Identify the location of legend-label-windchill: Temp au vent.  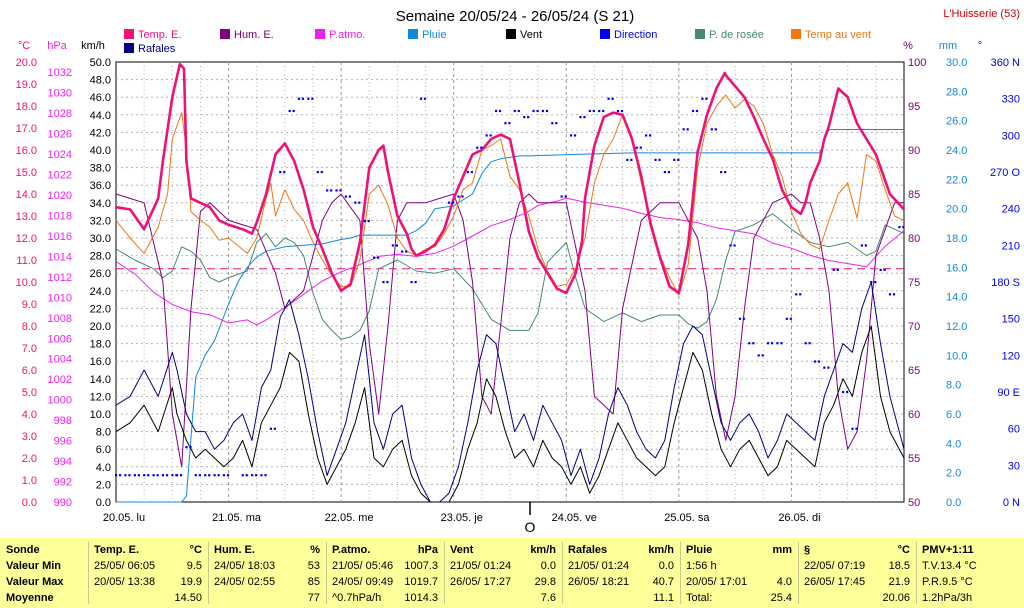
(838, 35).